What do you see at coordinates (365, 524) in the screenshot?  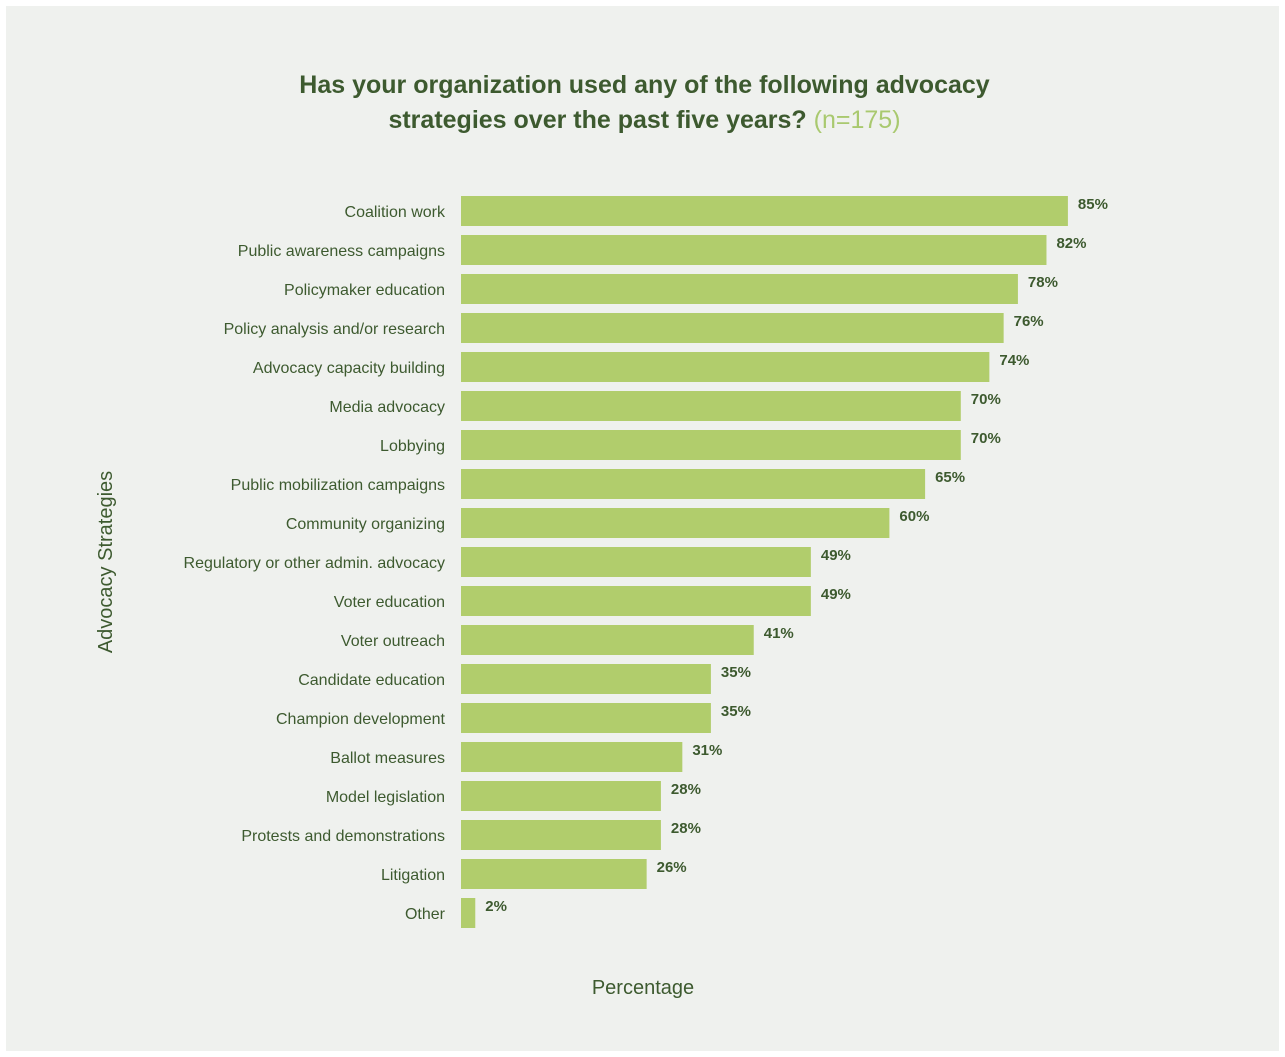 I see `category-label-community-organizing: Community organizing` at bounding box center [365, 524].